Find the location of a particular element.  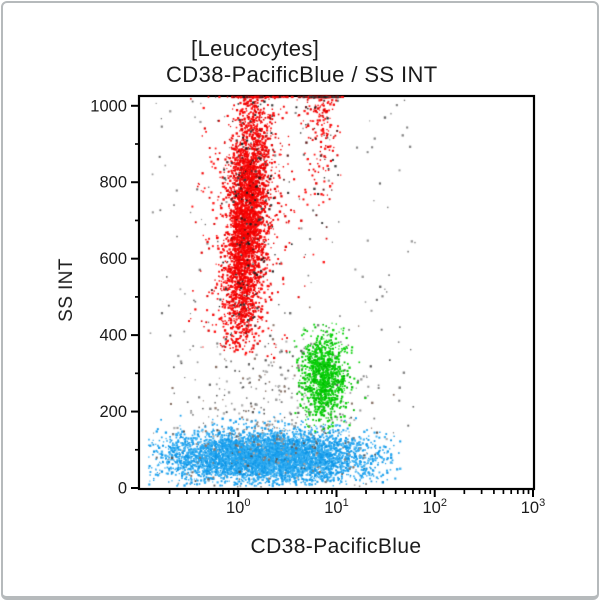

y-axis-label: SS INT is located at coordinates (66, 290).